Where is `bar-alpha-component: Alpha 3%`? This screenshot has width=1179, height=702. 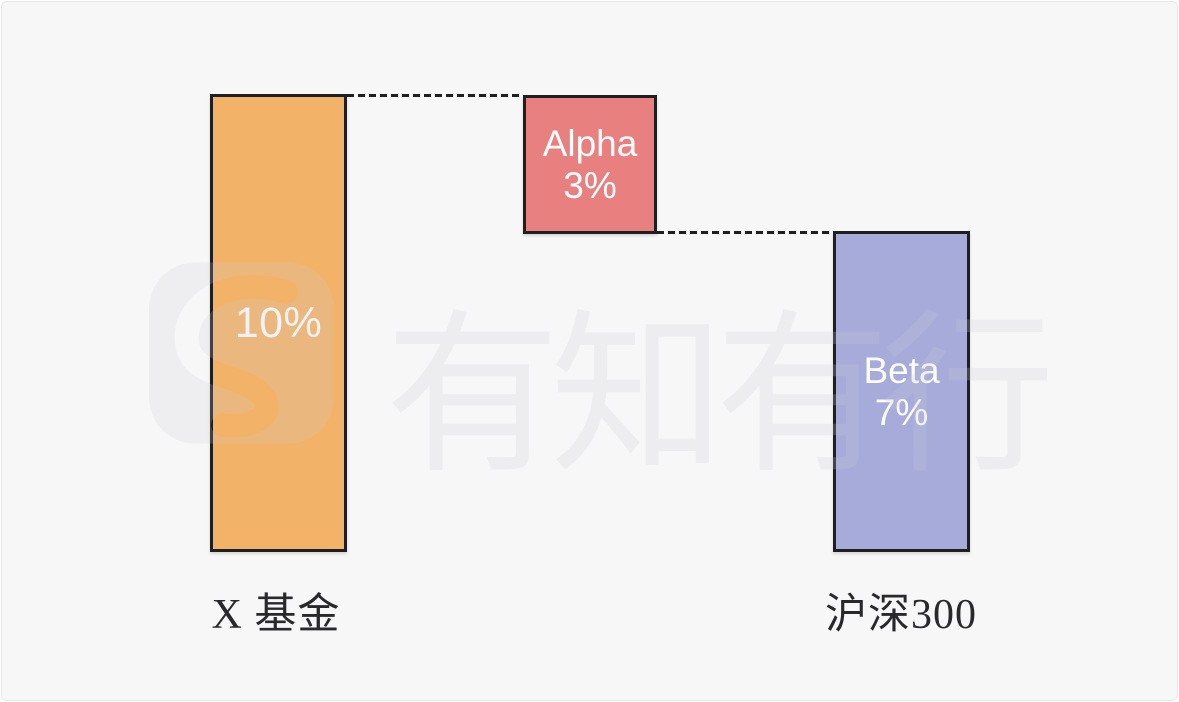
bar-alpha-component: Alpha 3% is located at coordinates (590, 164).